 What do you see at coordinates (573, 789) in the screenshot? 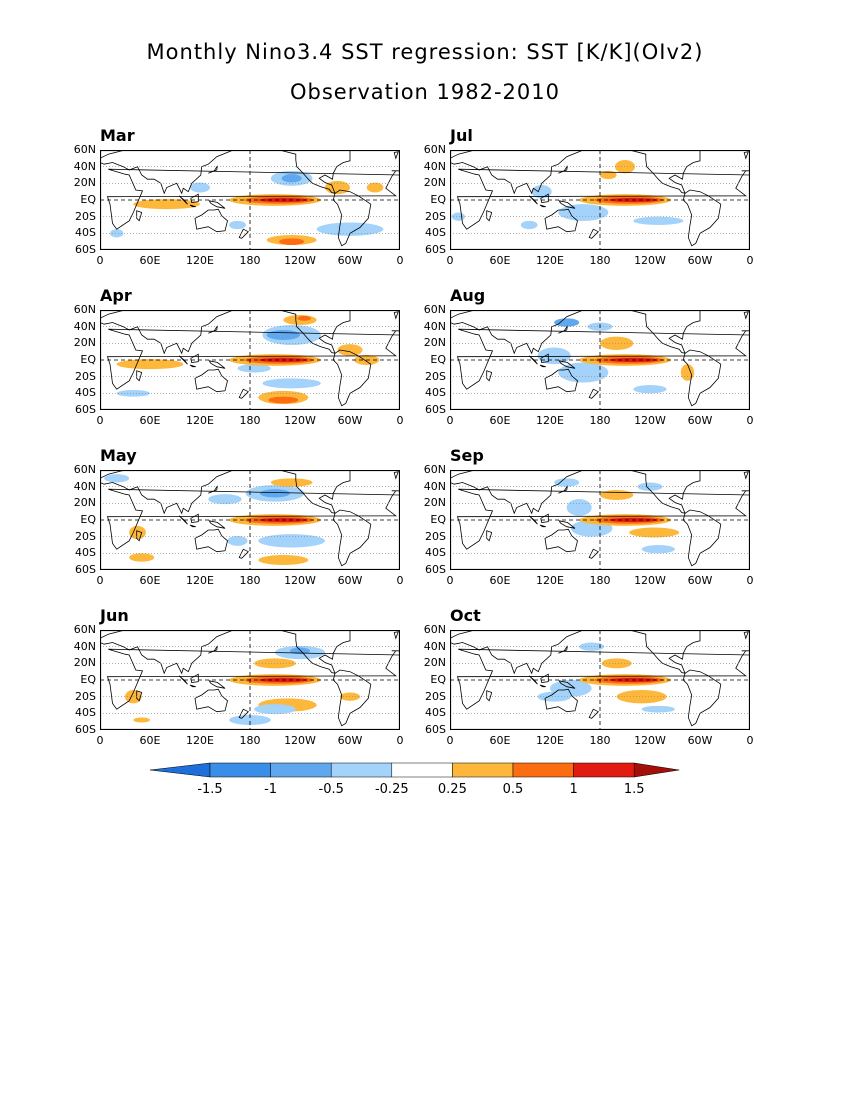
I see `colorbar-label: 1` at bounding box center [573, 789].